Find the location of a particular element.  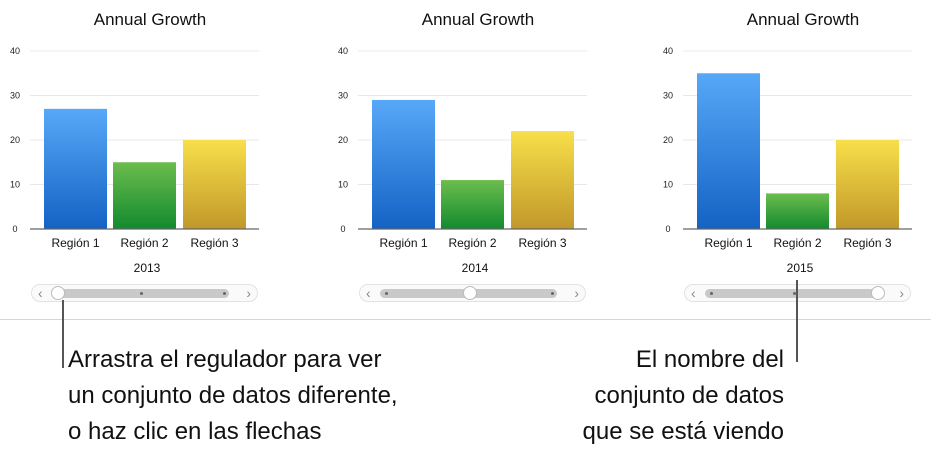

divider is located at coordinates (465, 319).